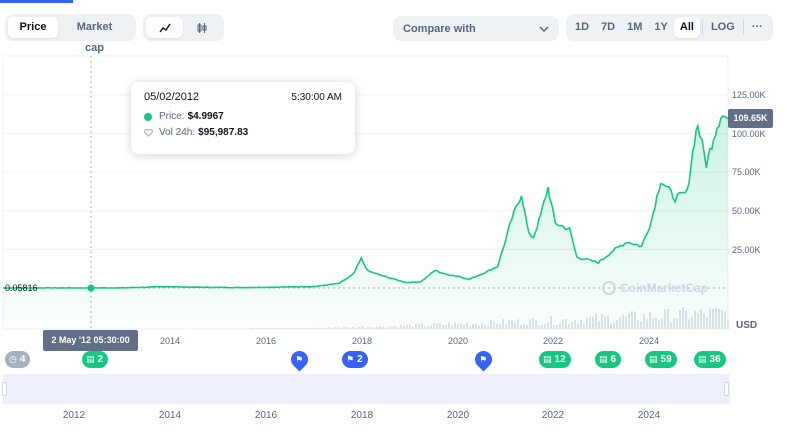 The width and height of the screenshot is (787, 443). What do you see at coordinates (649, 341) in the screenshot?
I see `x-tick-label: 2024` at bounding box center [649, 341].